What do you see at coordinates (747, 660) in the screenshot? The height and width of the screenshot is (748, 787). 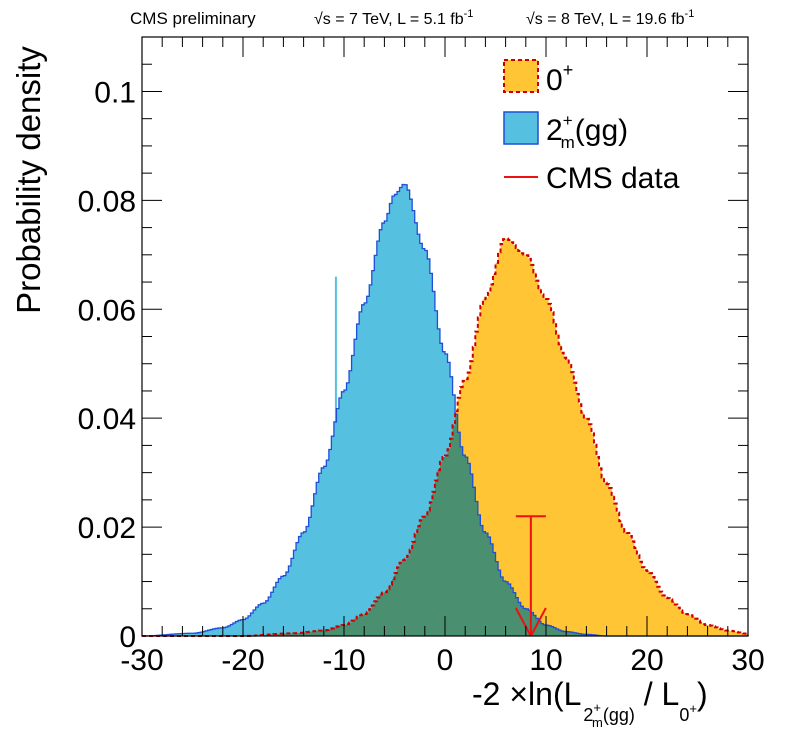 I see `x-tick-label: 30` at bounding box center [747, 660].